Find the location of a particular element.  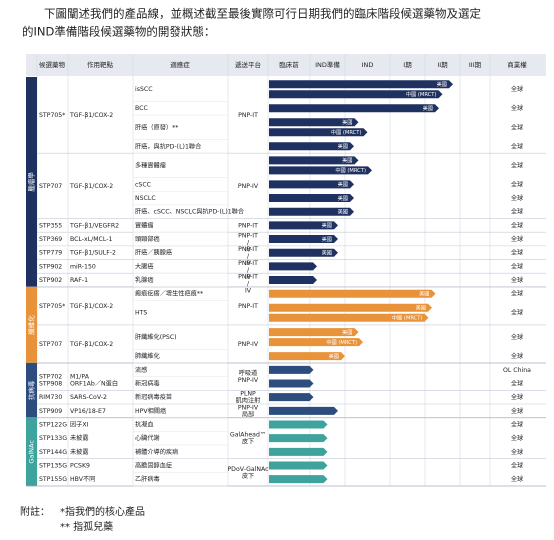

target: VP16/18-E7 is located at coordinates (88, 411).